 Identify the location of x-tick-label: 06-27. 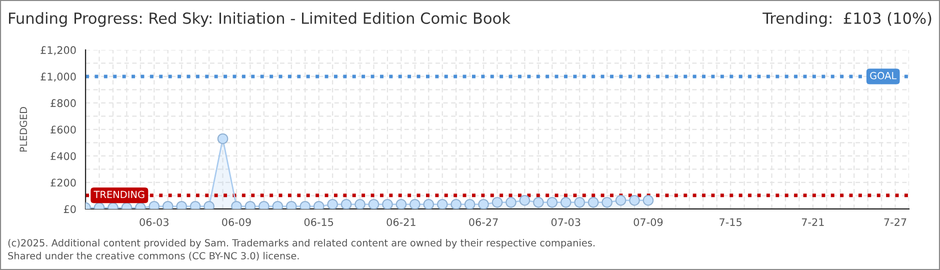
(483, 222).